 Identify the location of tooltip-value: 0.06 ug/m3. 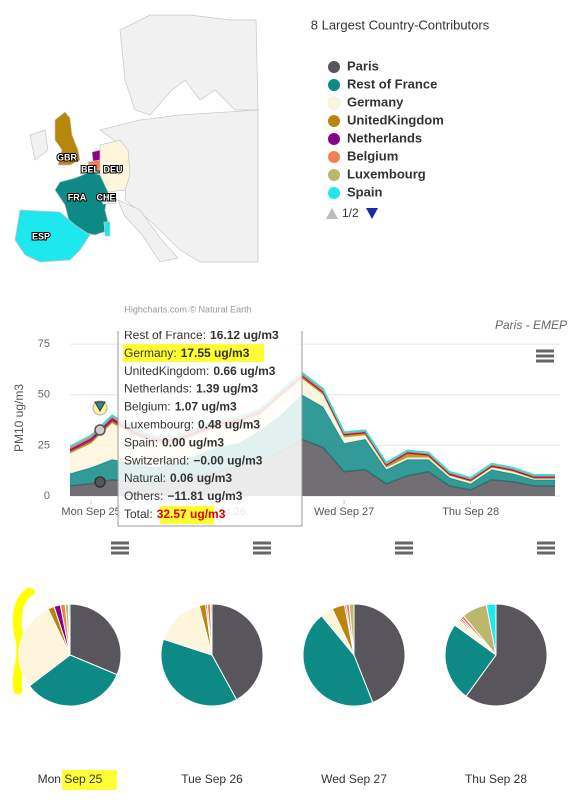
(201, 478).